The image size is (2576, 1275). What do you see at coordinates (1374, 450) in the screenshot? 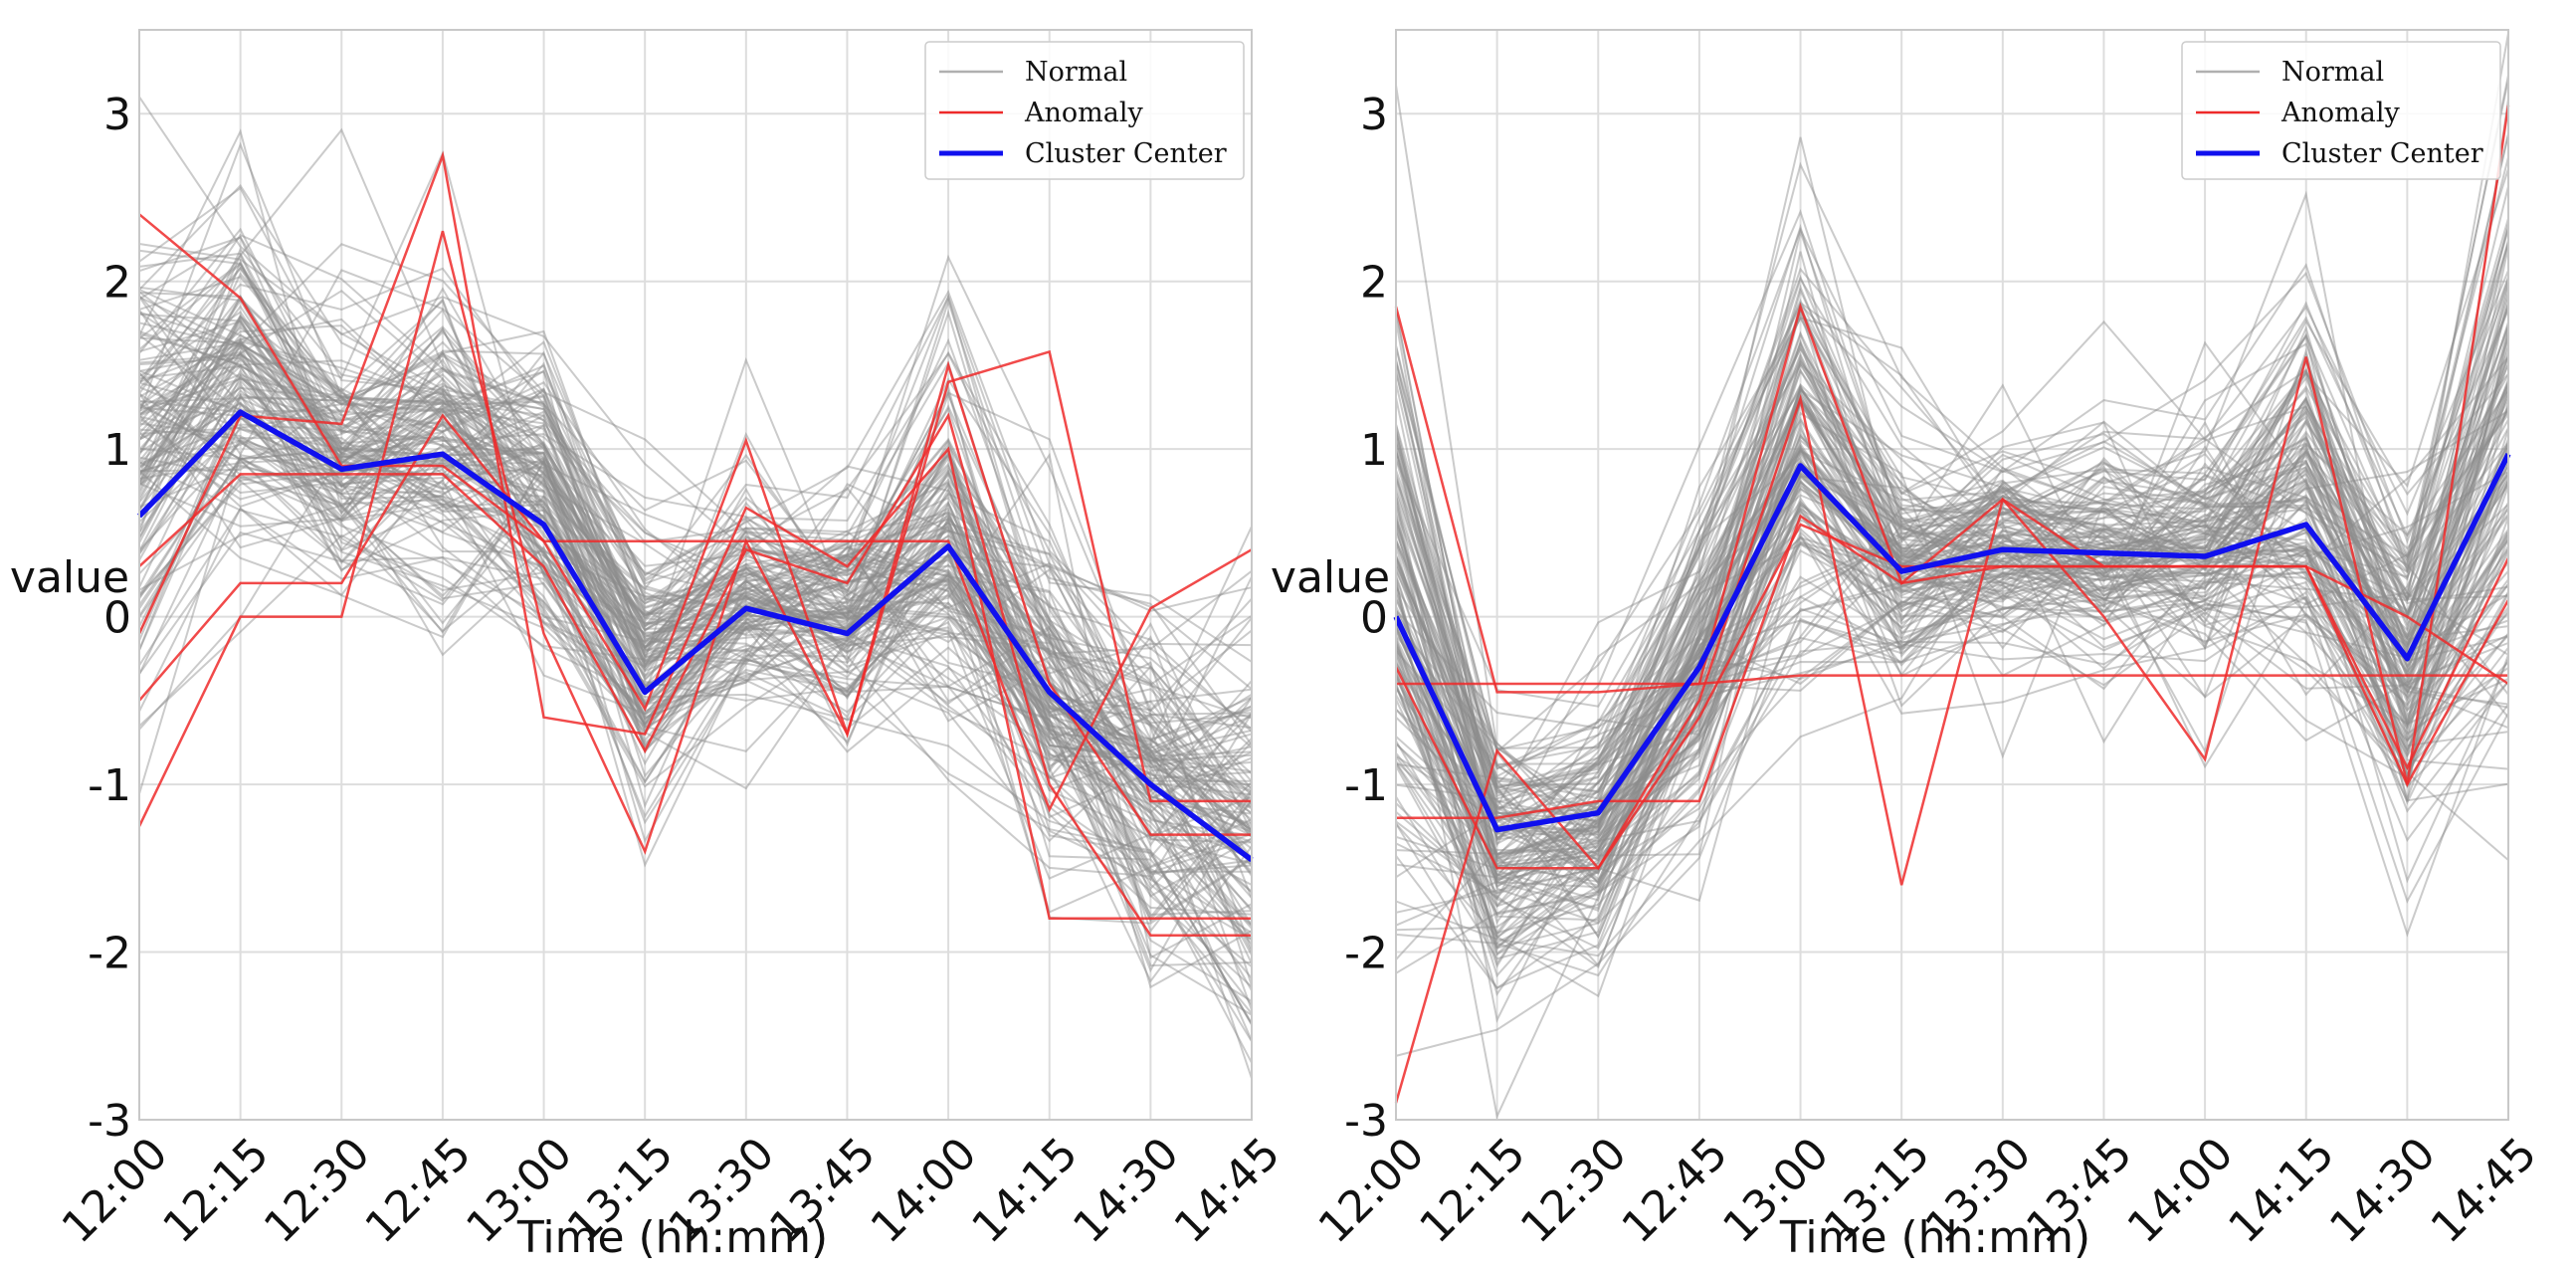
I see `y-tick-label: 1` at bounding box center [1374, 450].